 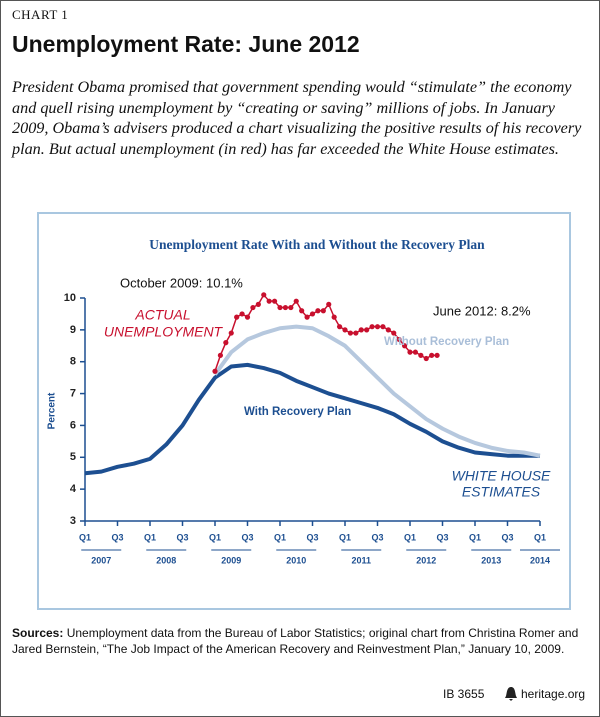 I want to click on y-tick-label: 4, so click(x=73, y=489).